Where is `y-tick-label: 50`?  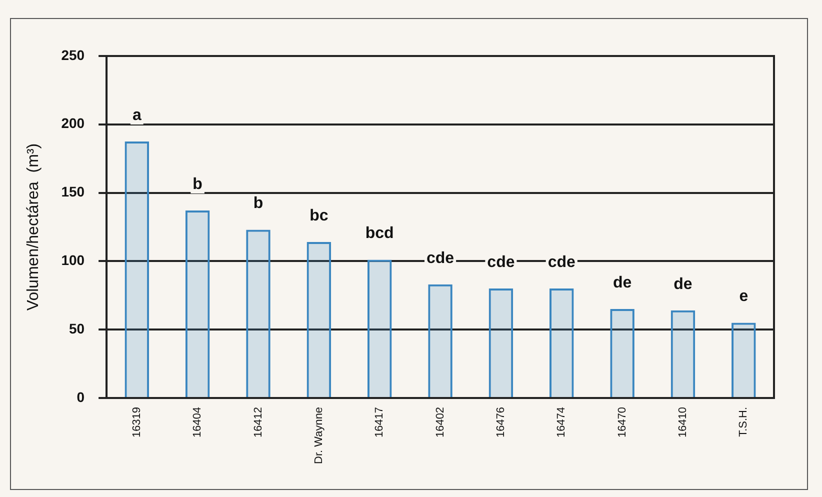 y-tick-label: 50 is located at coordinates (76, 328).